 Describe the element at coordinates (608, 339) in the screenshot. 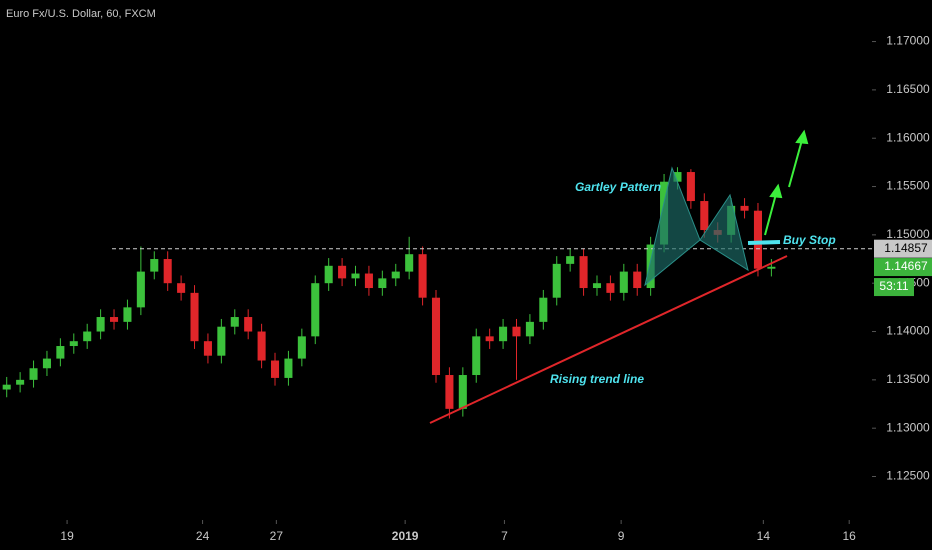

I see `trend-line` at that location.